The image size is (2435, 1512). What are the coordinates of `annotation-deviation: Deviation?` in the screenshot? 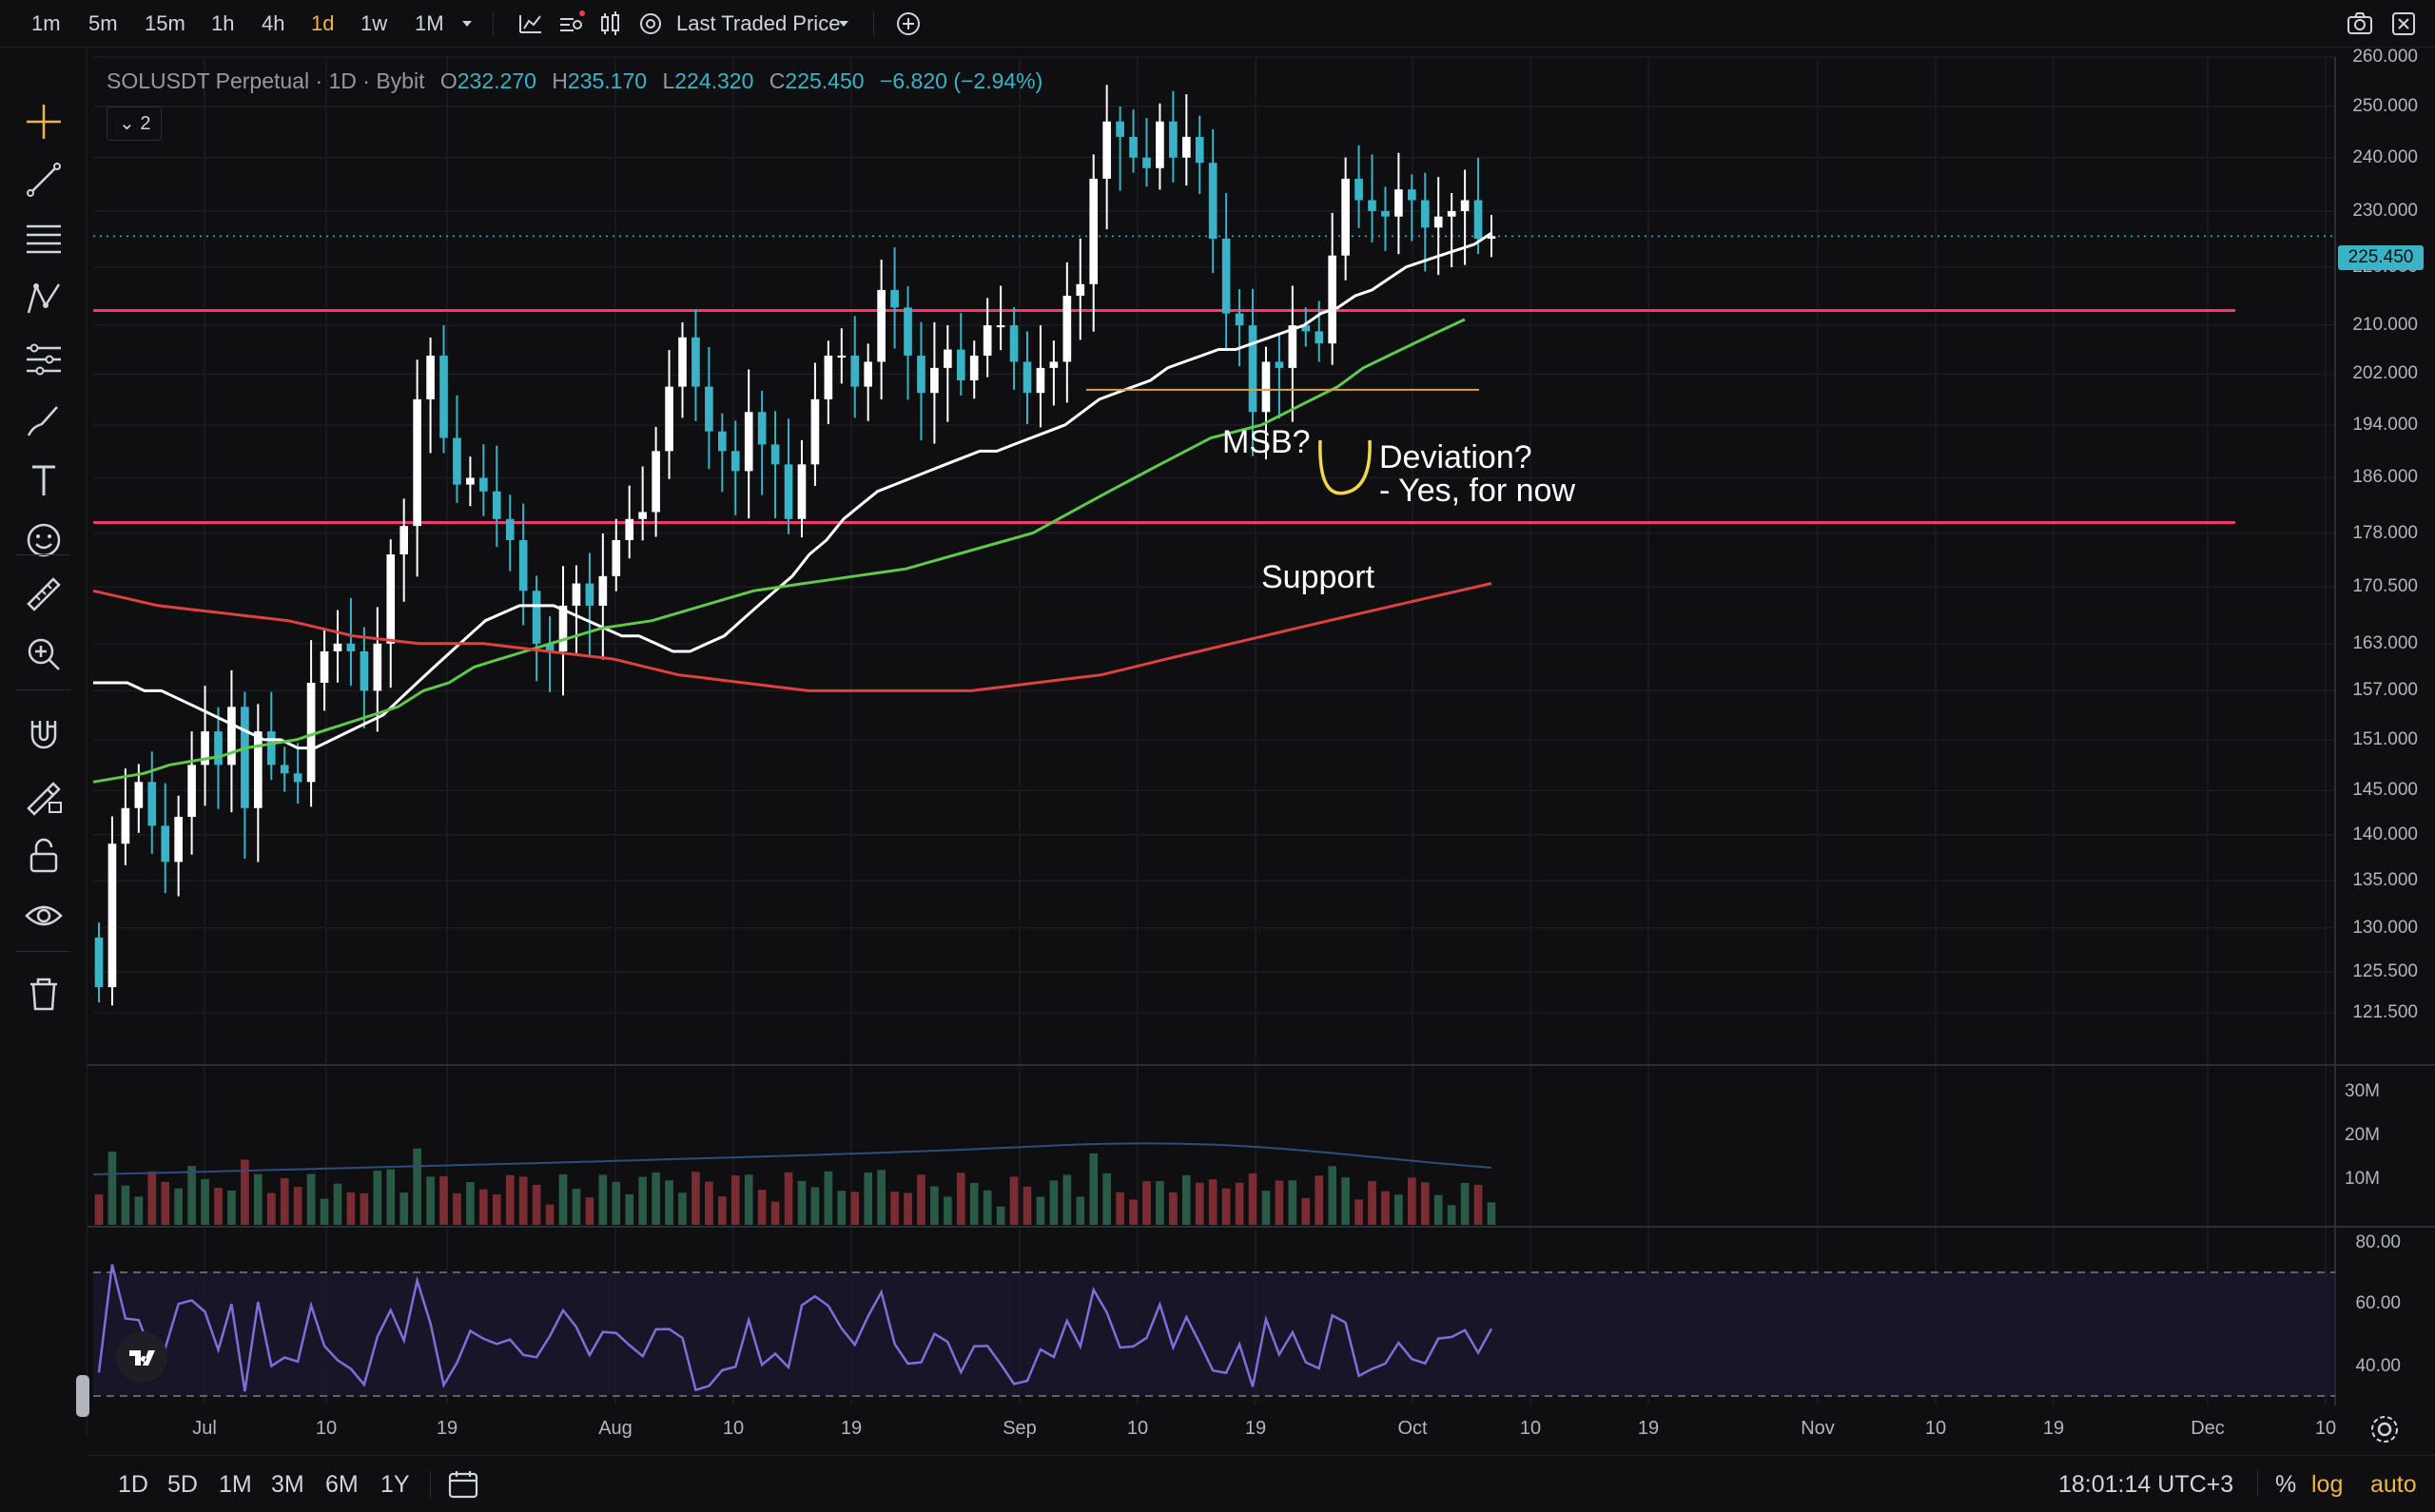 It's located at (1456, 457).